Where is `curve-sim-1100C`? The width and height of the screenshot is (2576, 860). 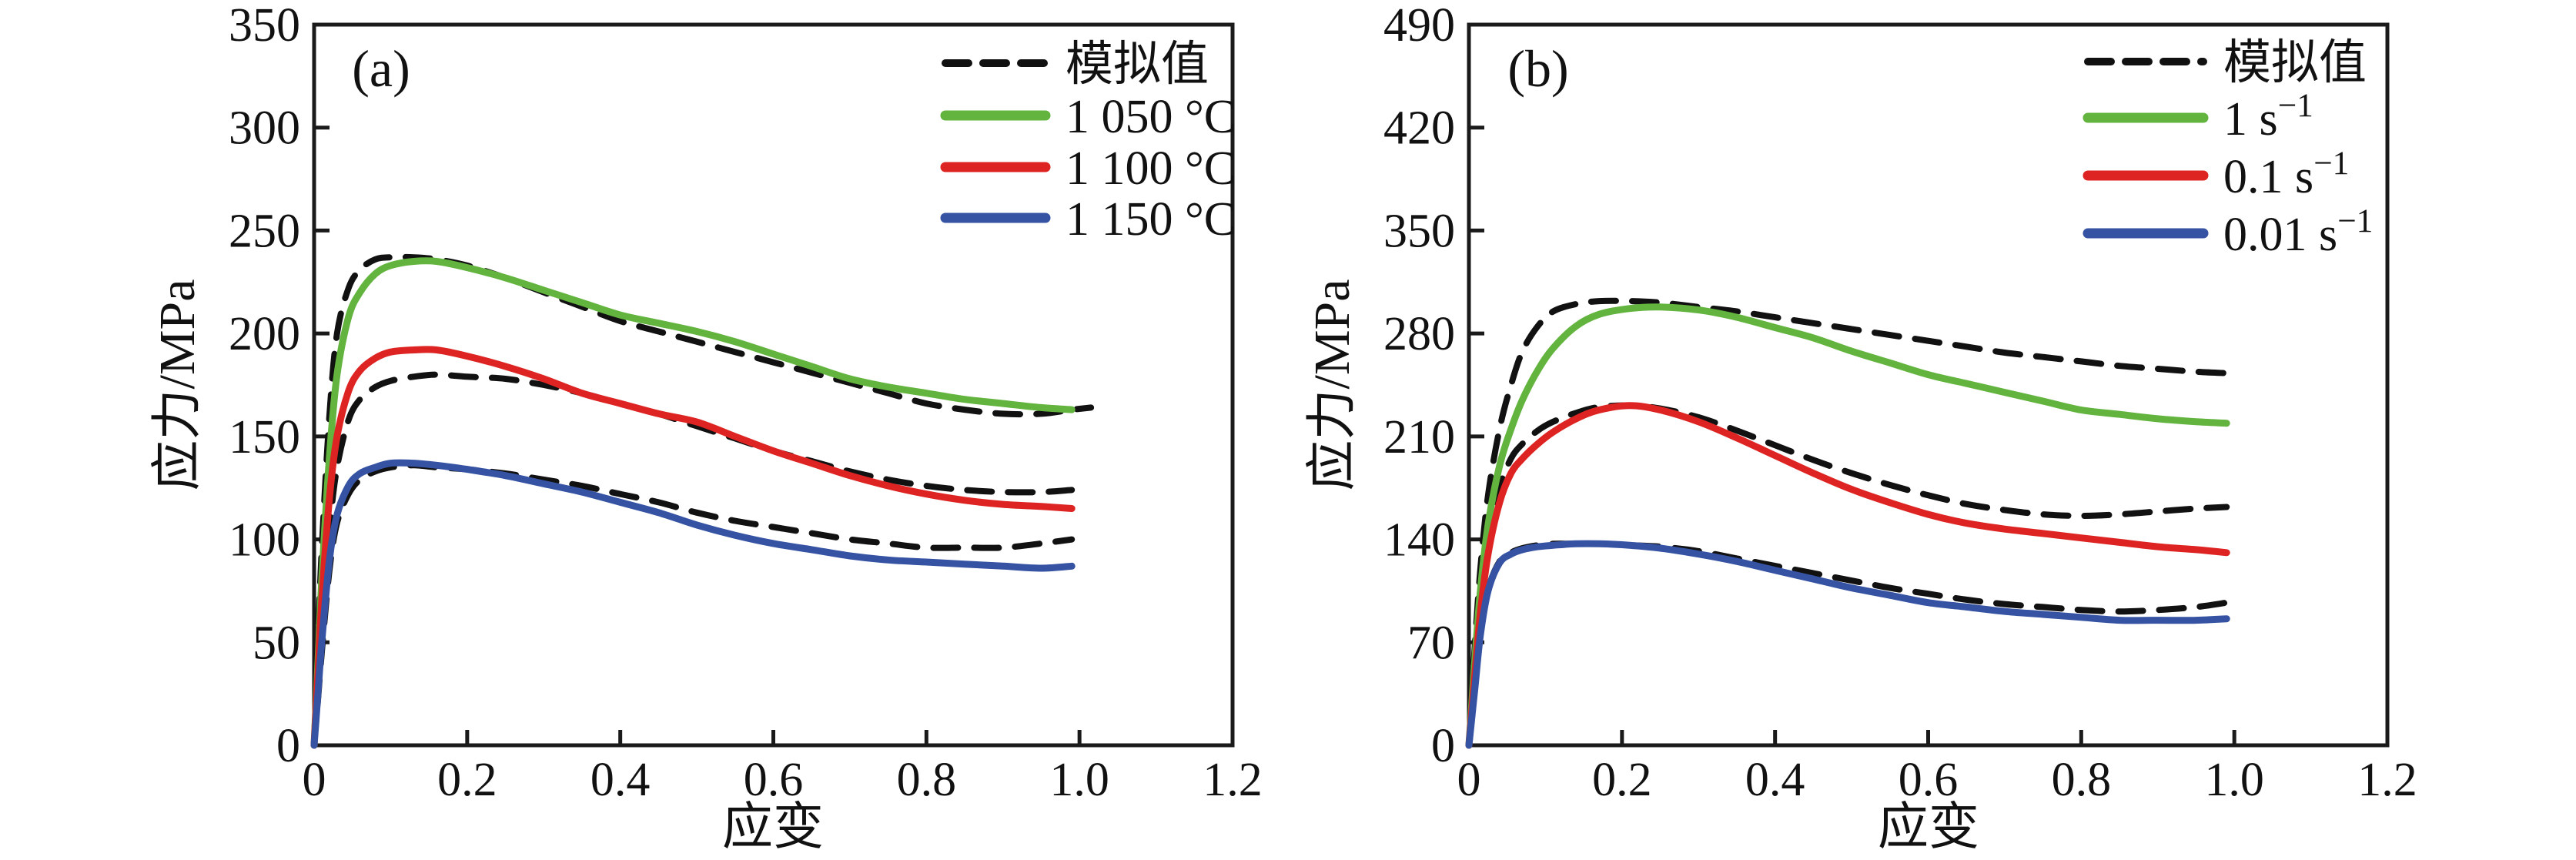 curve-sim-1100C is located at coordinates (694, 559).